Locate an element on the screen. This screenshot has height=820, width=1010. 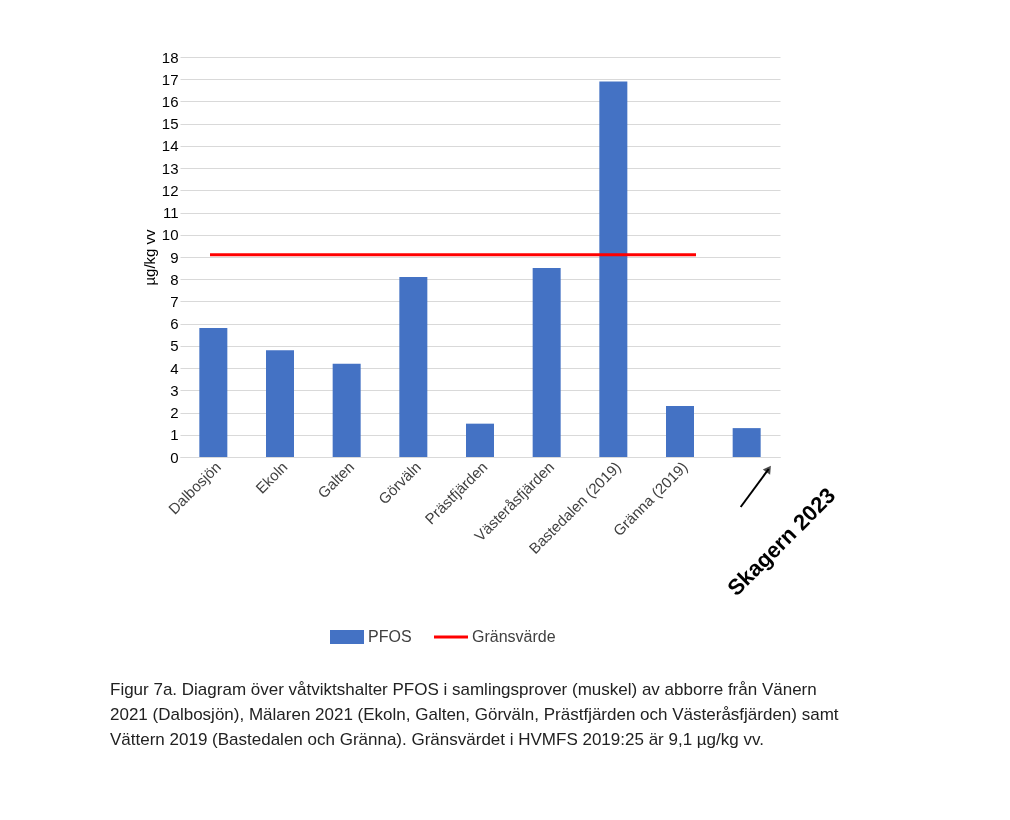
y-tick-label: 1 is located at coordinates (174, 435).